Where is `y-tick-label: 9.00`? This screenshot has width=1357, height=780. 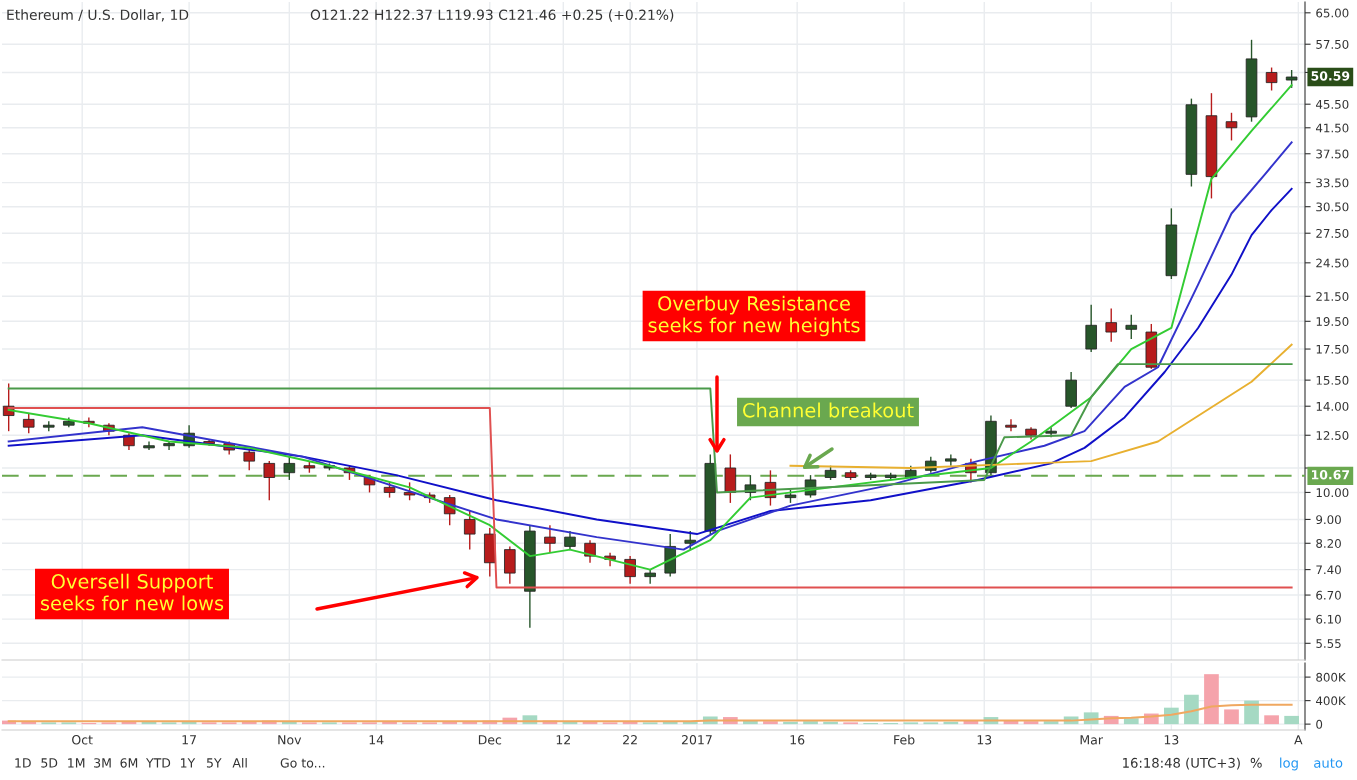 y-tick-label: 9.00 is located at coordinates (1328, 520).